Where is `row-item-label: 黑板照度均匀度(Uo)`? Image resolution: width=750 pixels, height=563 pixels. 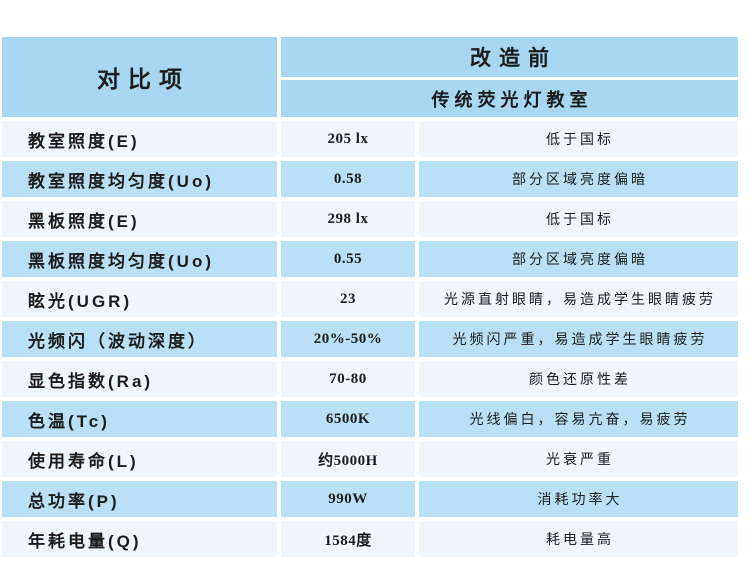 row-item-label: 黑板照度均匀度(Uo) is located at coordinates (139, 259).